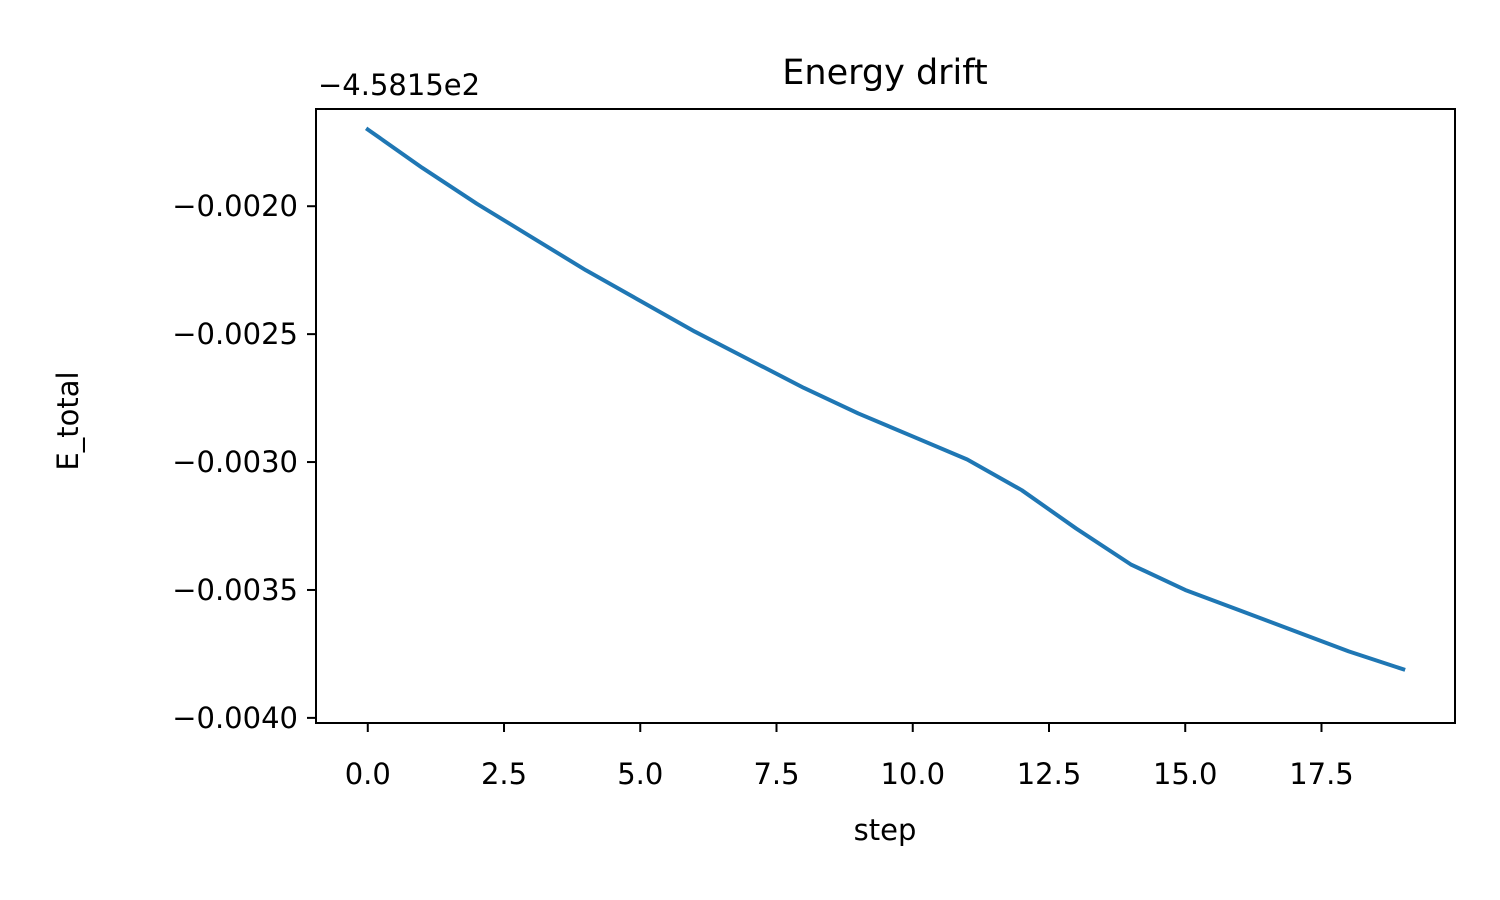  I want to click on y-tick-label: −0.0040, so click(235, 718).